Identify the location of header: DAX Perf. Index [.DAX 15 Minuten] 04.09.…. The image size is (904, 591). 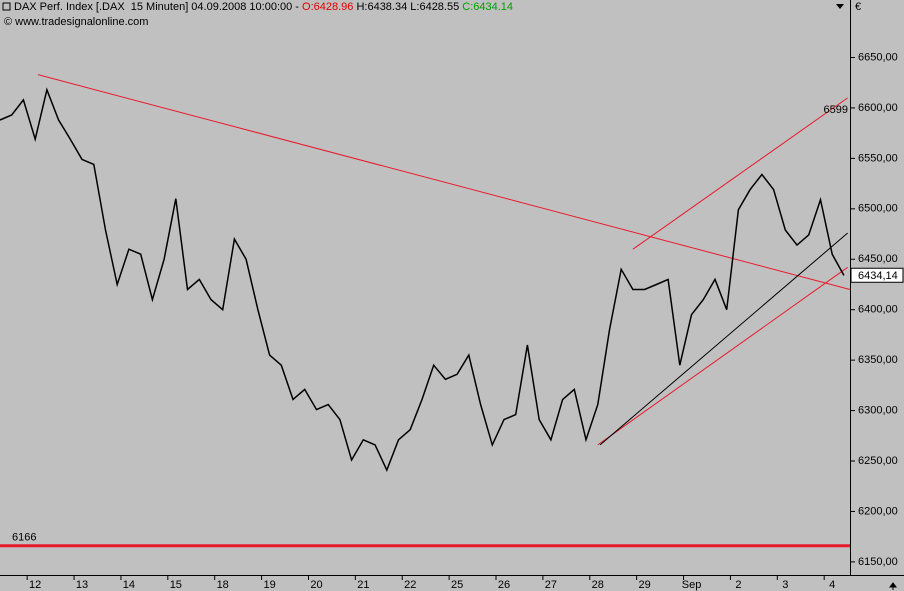
(263, 7).